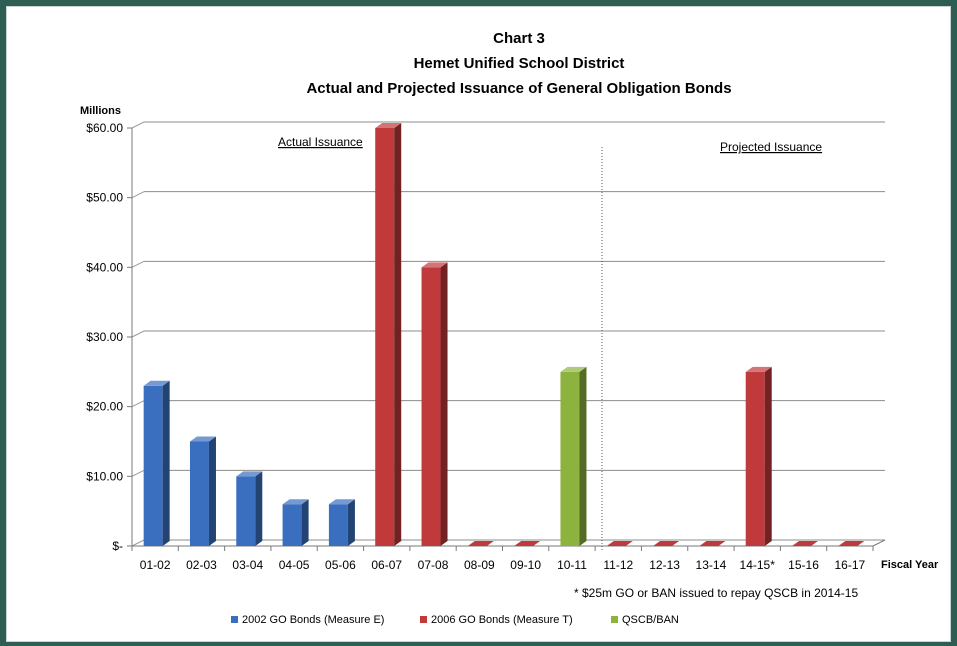 This screenshot has width=957, height=646. I want to click on y-tick-label-5: $50.00, so click(104, 198).